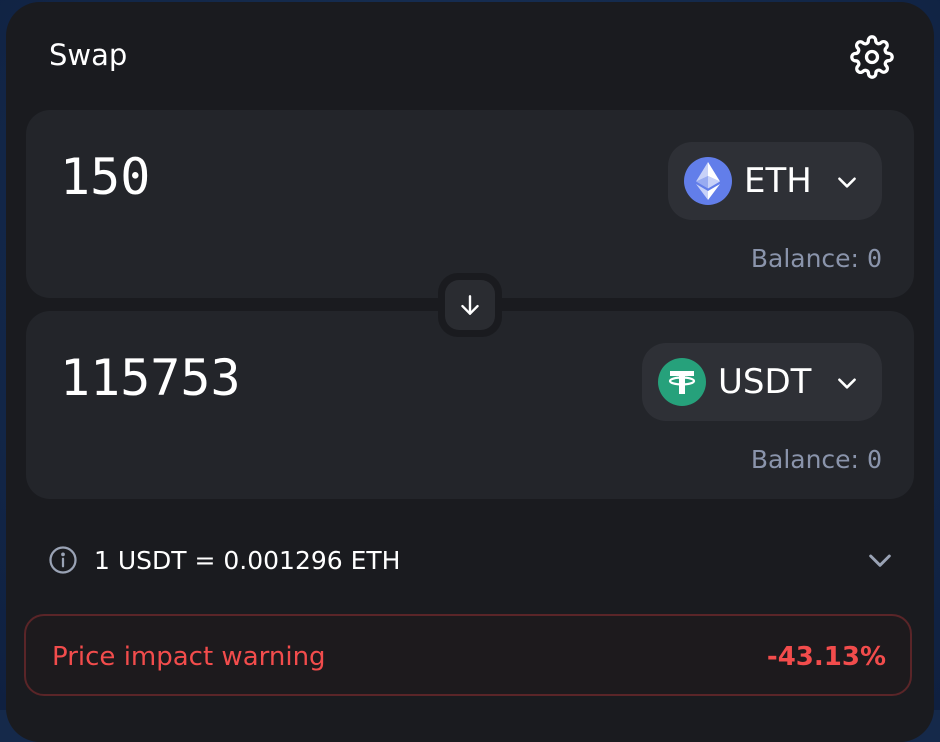 The image size is (940, 742). Describe the element at coordinates (472, 560) in the screenshot. I see `exchange-rate-row: 1 USDT = 0.001296 ETH` at that location.